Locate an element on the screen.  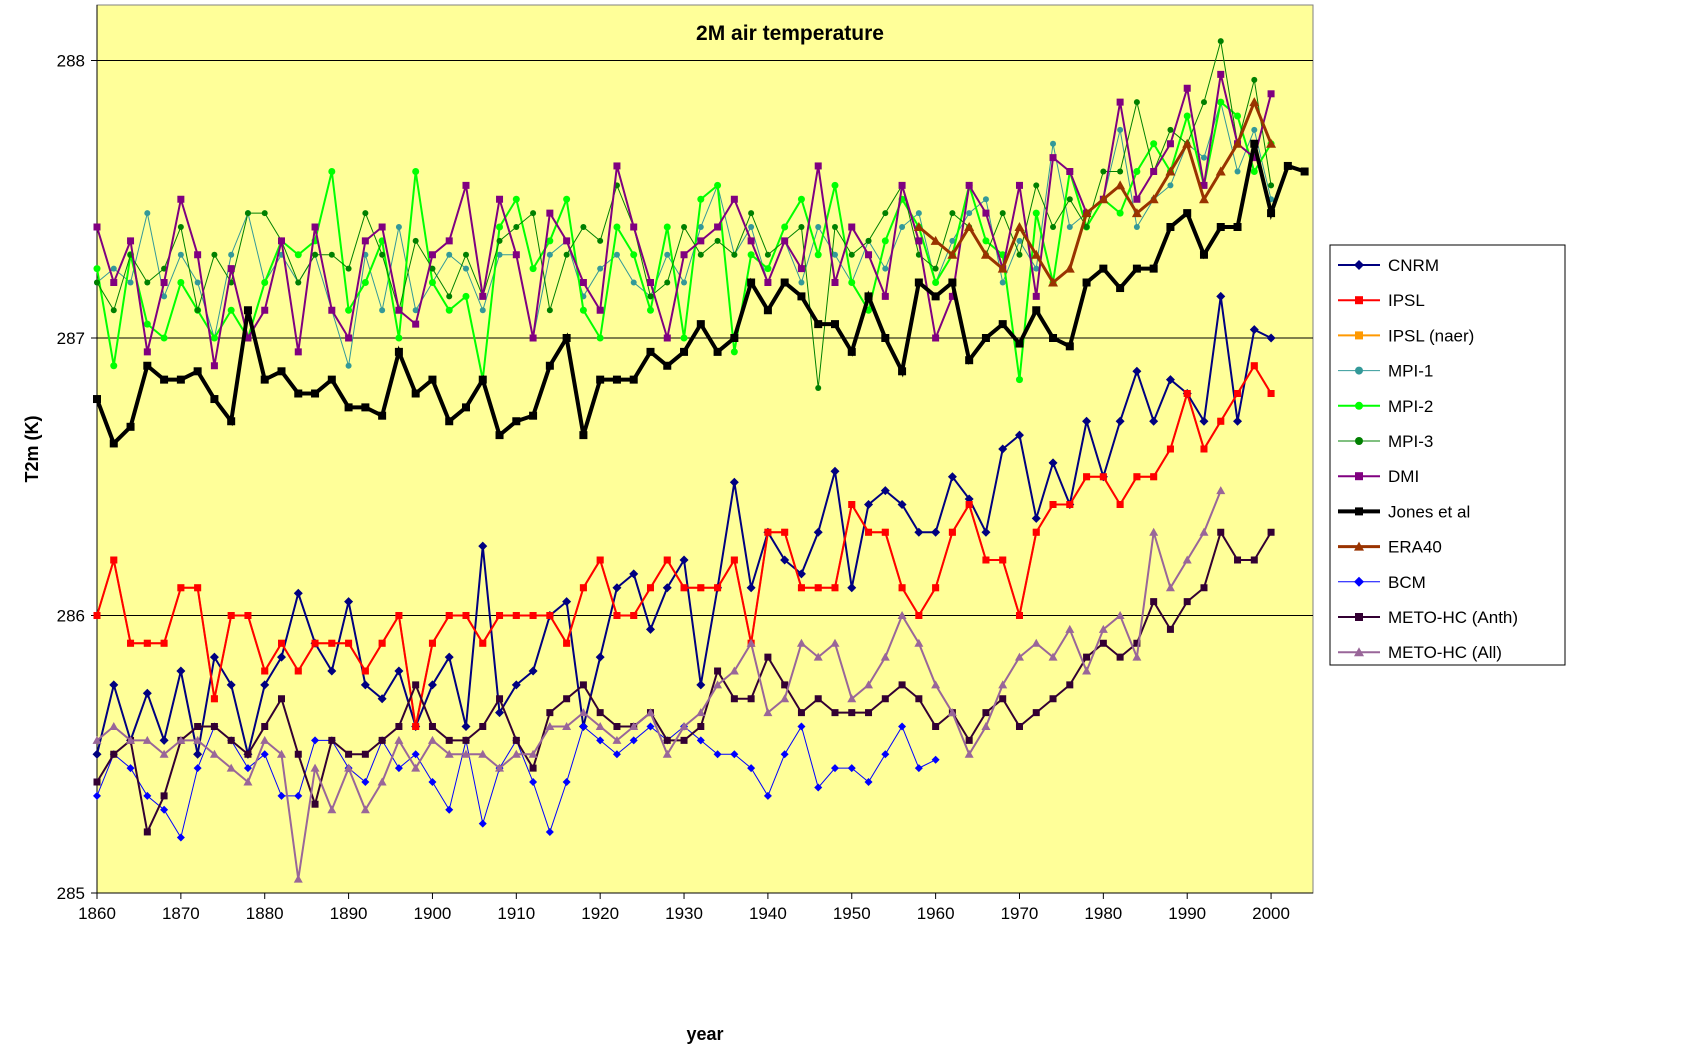
legend-label: ERA40 is located at coordinates (1415, 547).